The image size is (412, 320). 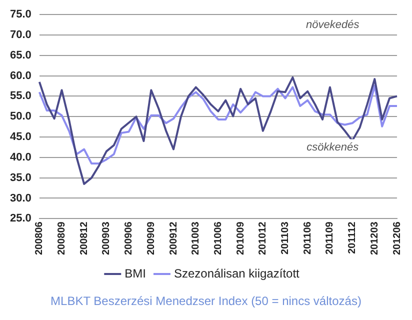 What do you see at coordinates (308, 237) in the screenshot?
I see `x-tick-label: 201106` at bounding box center [308, 237].